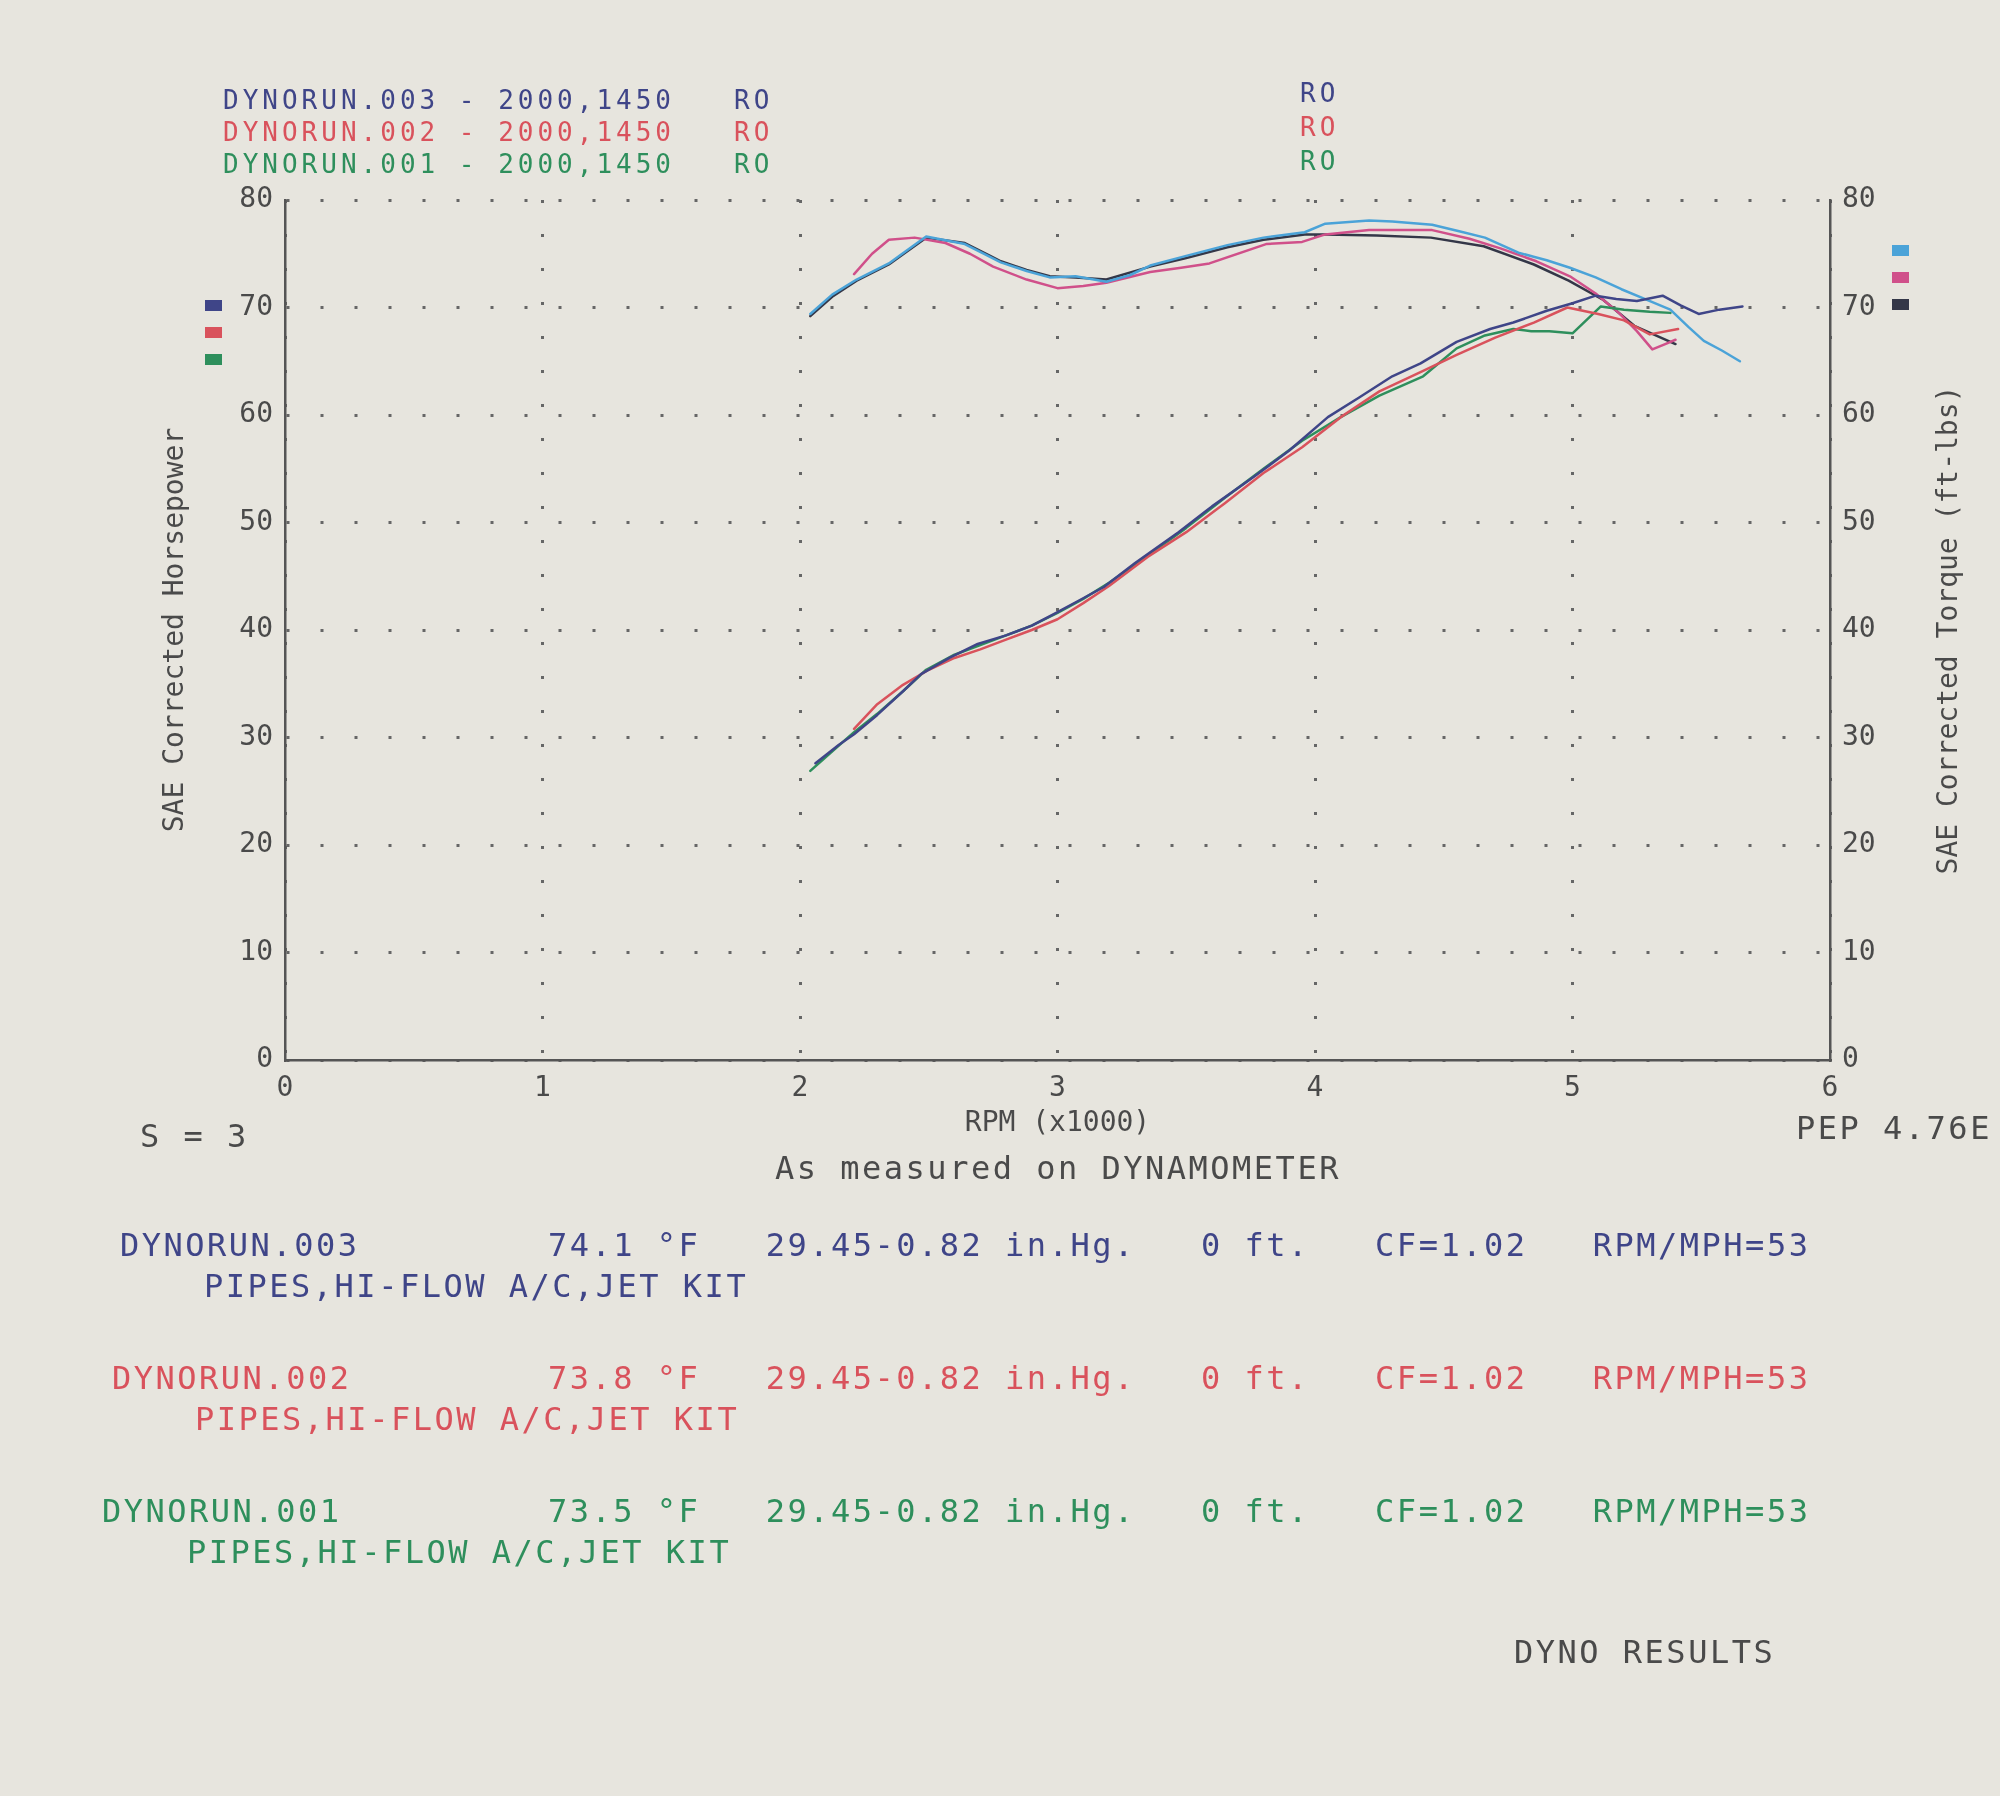  Describe the element at coordinates (1947, 630) in the screenshot. I see `y2-axis-title: SAE Corrected Torque (ft-lbs)` at that location.